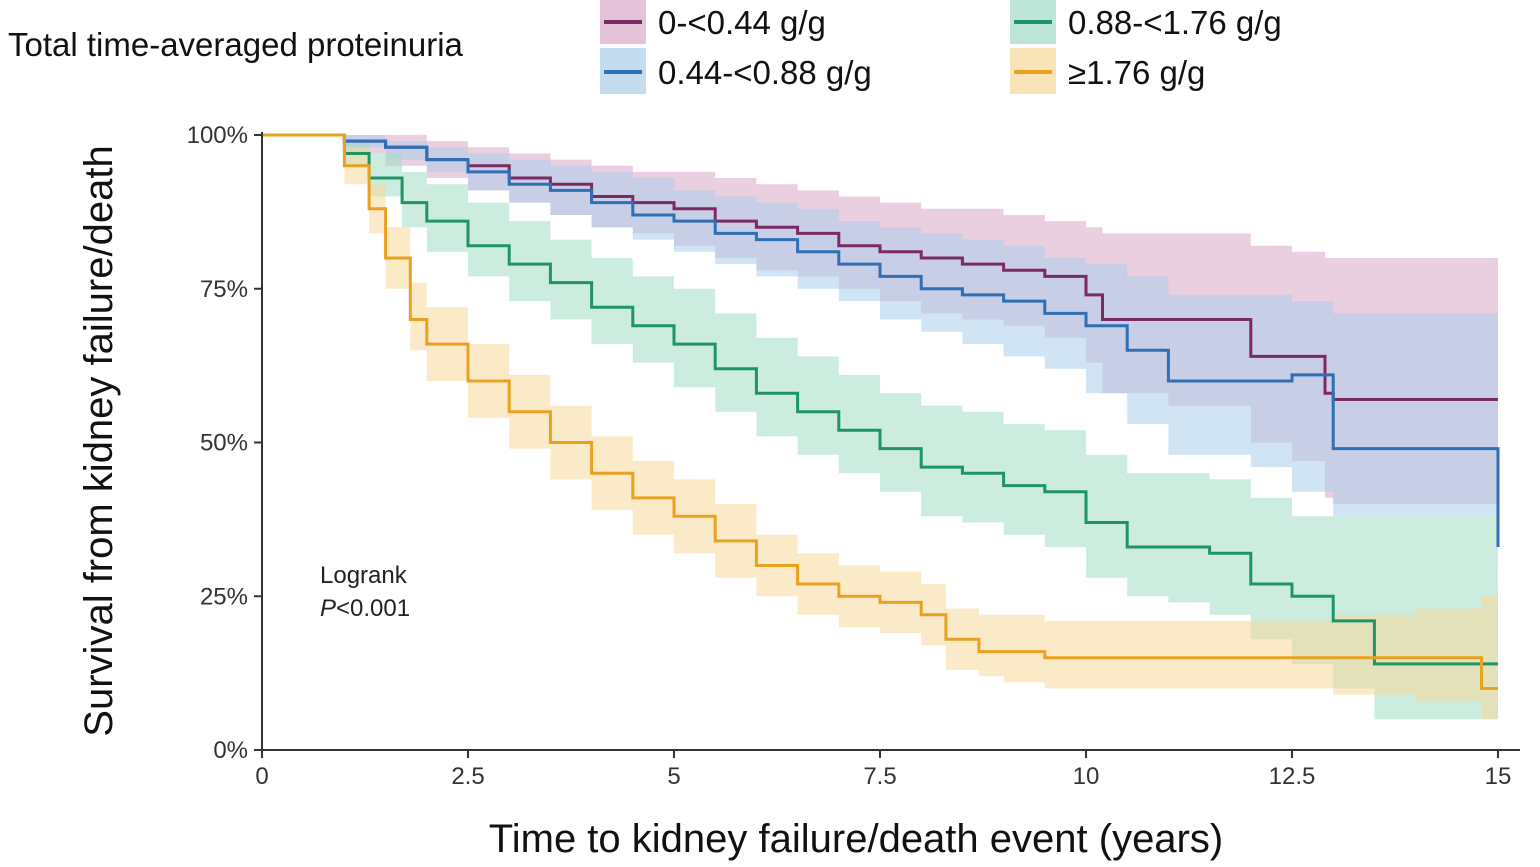  I want to click on p-symbol: P, so click(328, 608).